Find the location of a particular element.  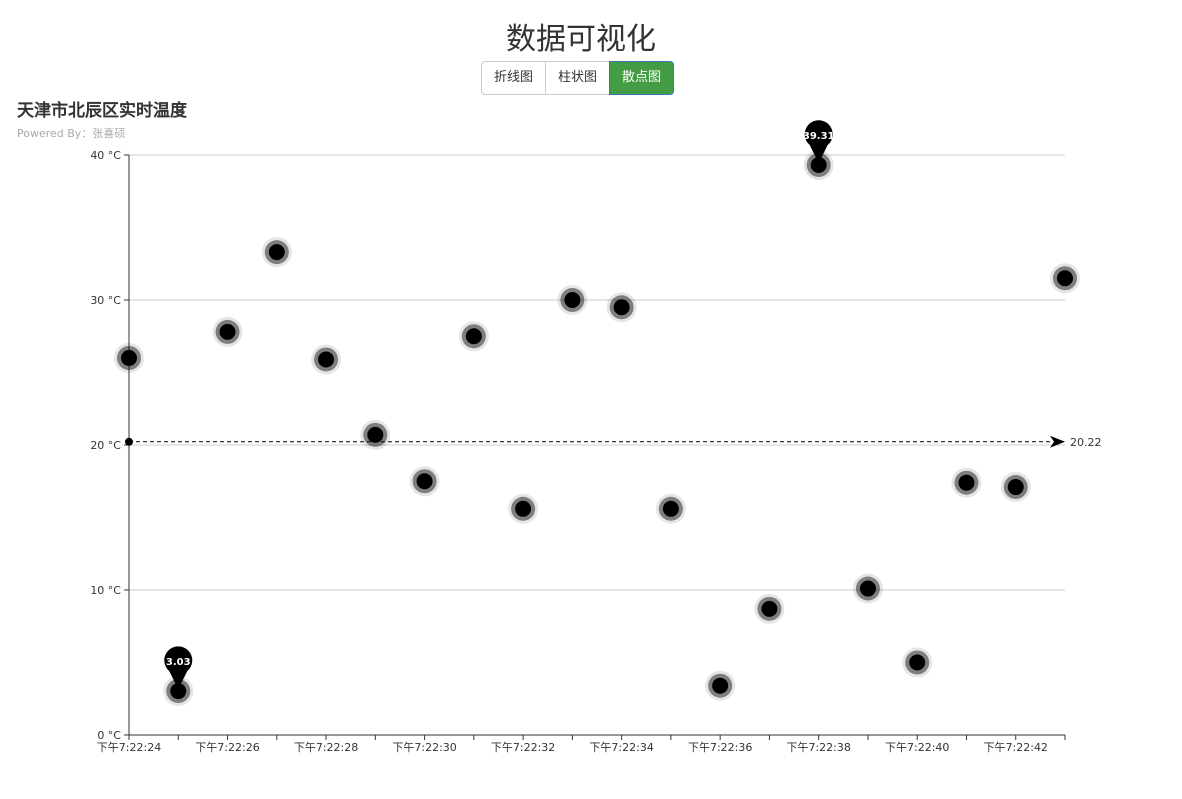

y-tick-label: 40 °C is located at coordinates (105, 155).